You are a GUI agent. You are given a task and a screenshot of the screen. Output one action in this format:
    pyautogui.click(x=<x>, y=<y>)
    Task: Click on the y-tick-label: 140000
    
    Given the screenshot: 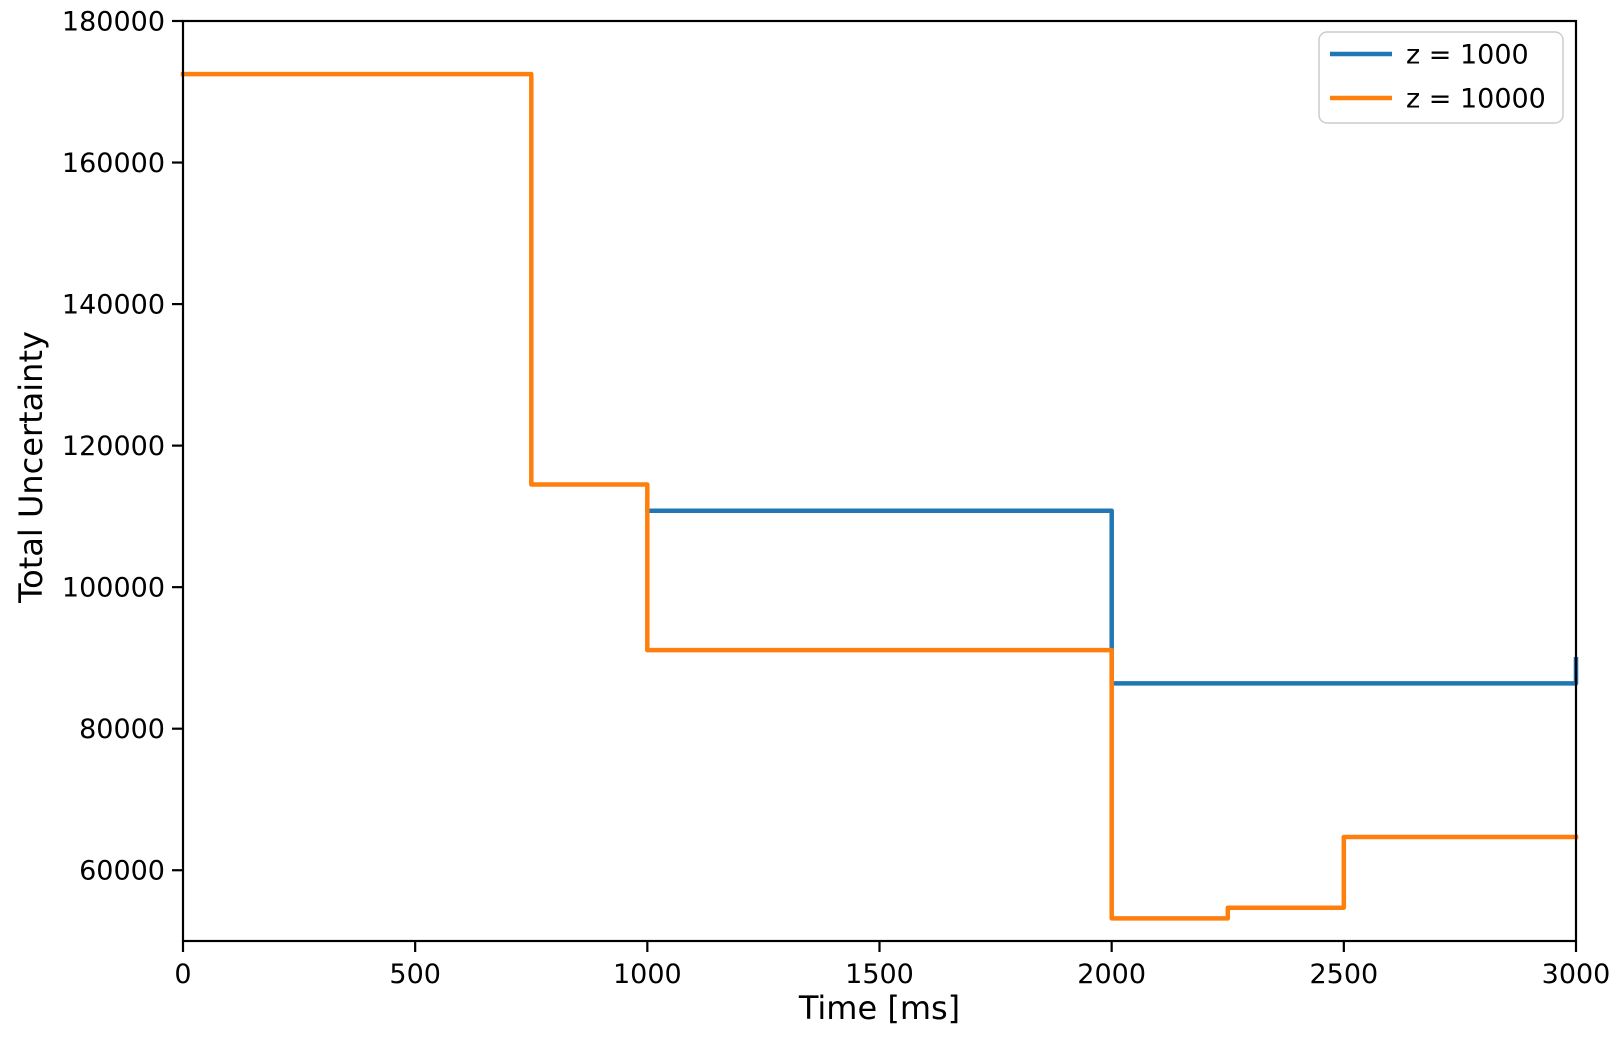 What is the action you would take?
    pyautogui.click(x=113, y=305)
    